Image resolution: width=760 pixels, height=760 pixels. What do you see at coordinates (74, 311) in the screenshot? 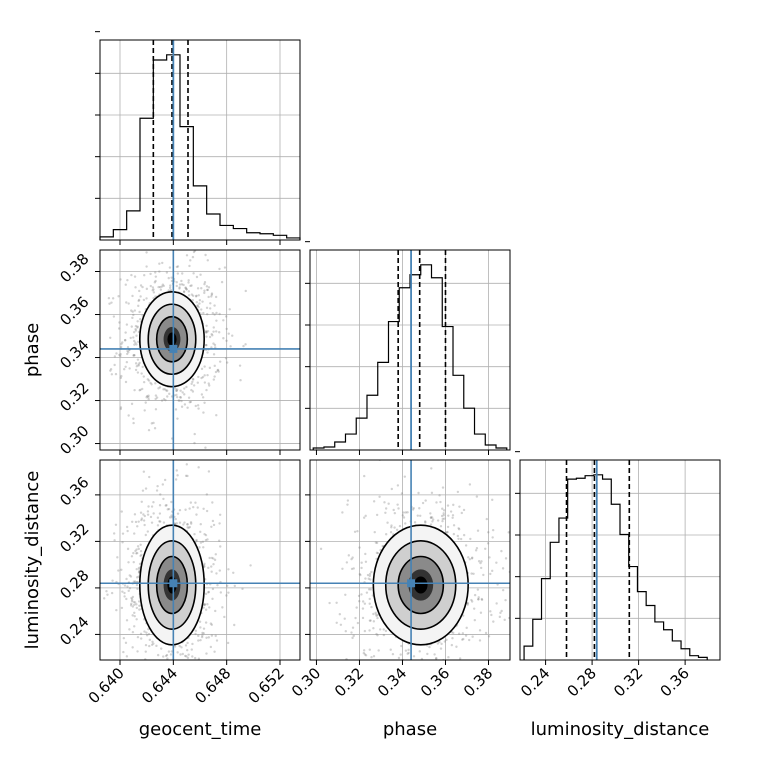
I see `y-tick-label: 0.36` at bounding box center [74, 311].